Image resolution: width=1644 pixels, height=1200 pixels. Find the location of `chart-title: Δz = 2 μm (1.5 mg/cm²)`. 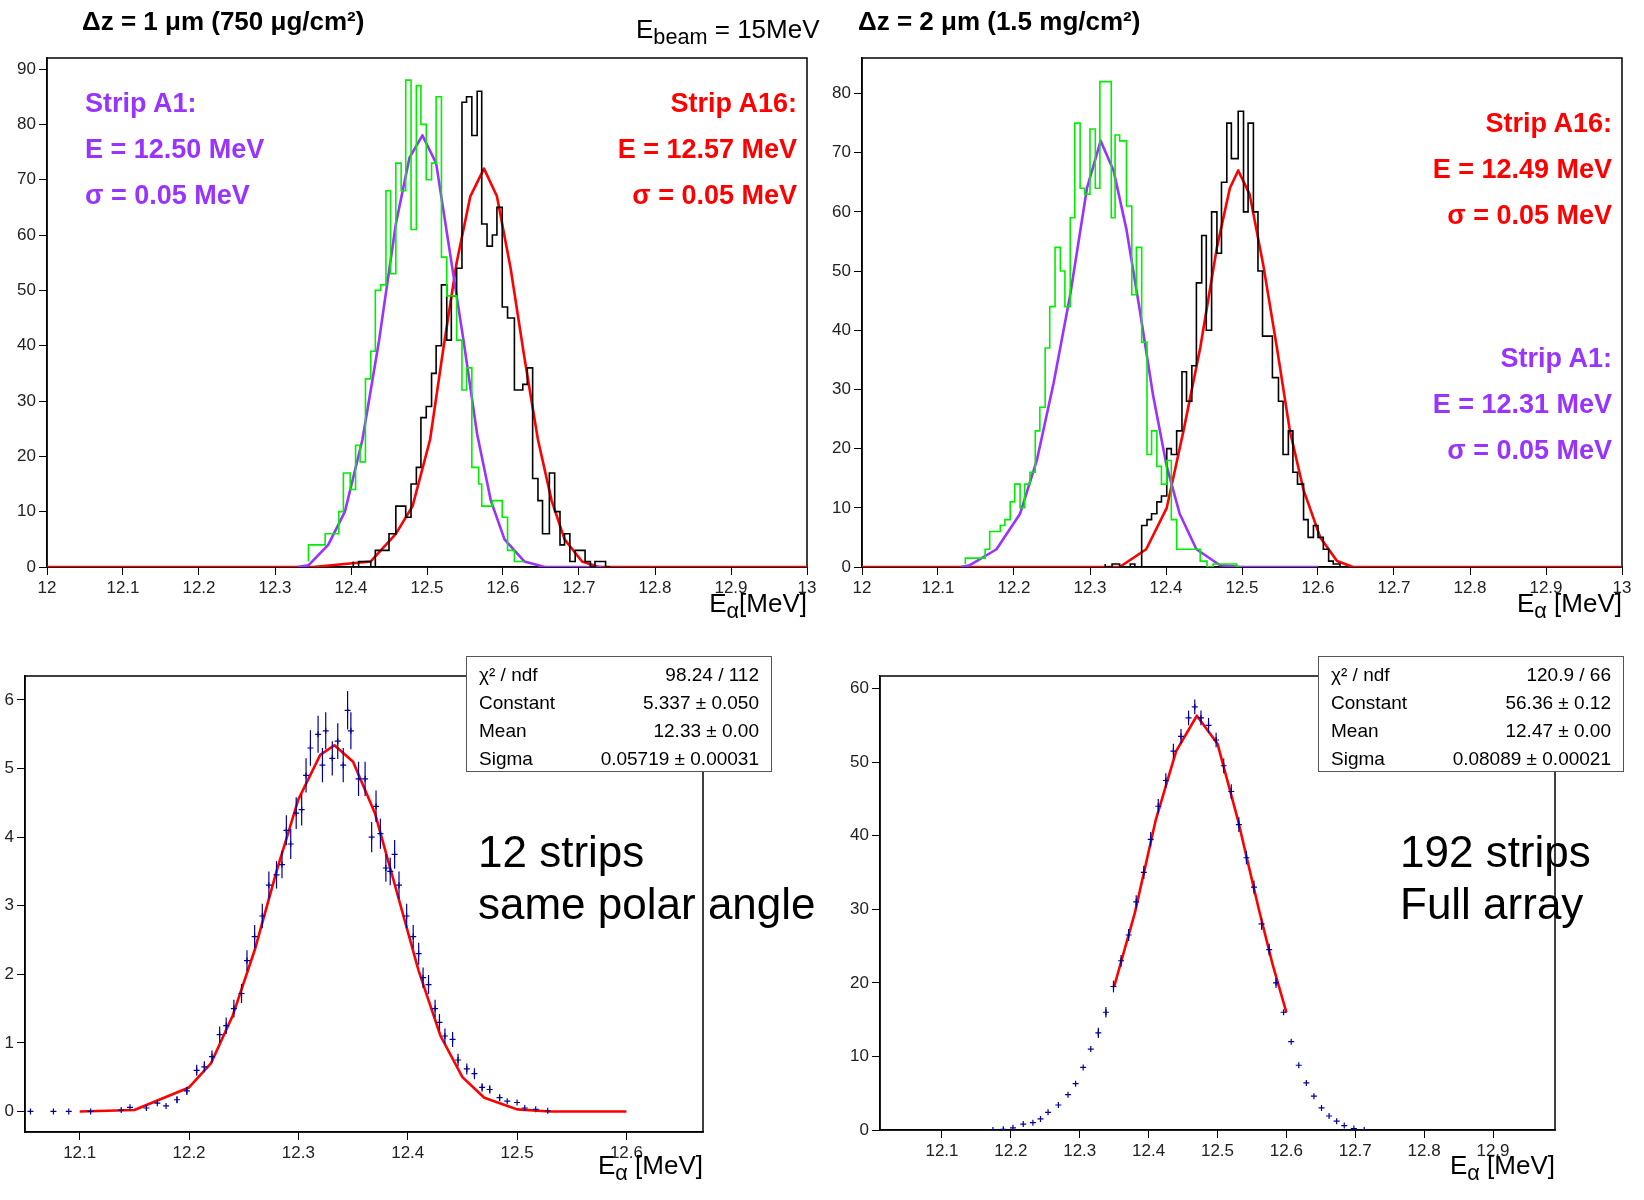

chart-title: Δz = 2 μm (1.5 mg/cm²) is located at coordinates (999, 21).